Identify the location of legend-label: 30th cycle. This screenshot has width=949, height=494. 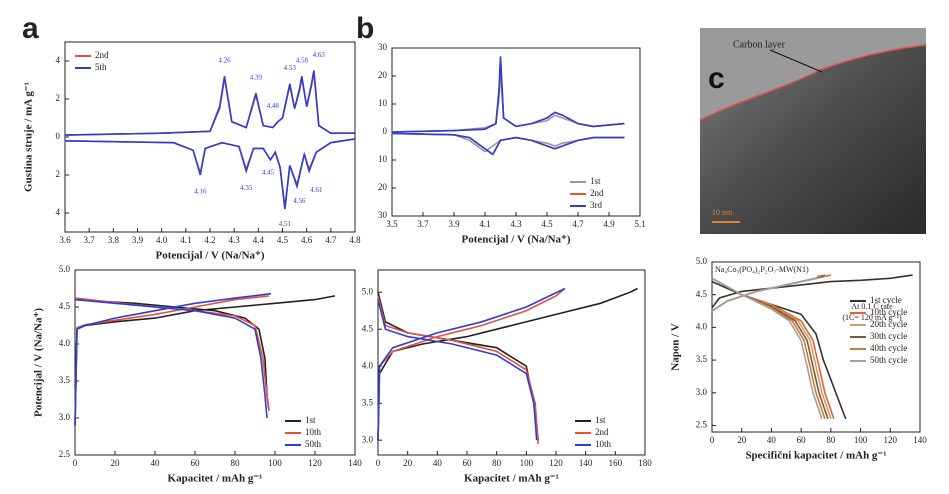
(888, 336).